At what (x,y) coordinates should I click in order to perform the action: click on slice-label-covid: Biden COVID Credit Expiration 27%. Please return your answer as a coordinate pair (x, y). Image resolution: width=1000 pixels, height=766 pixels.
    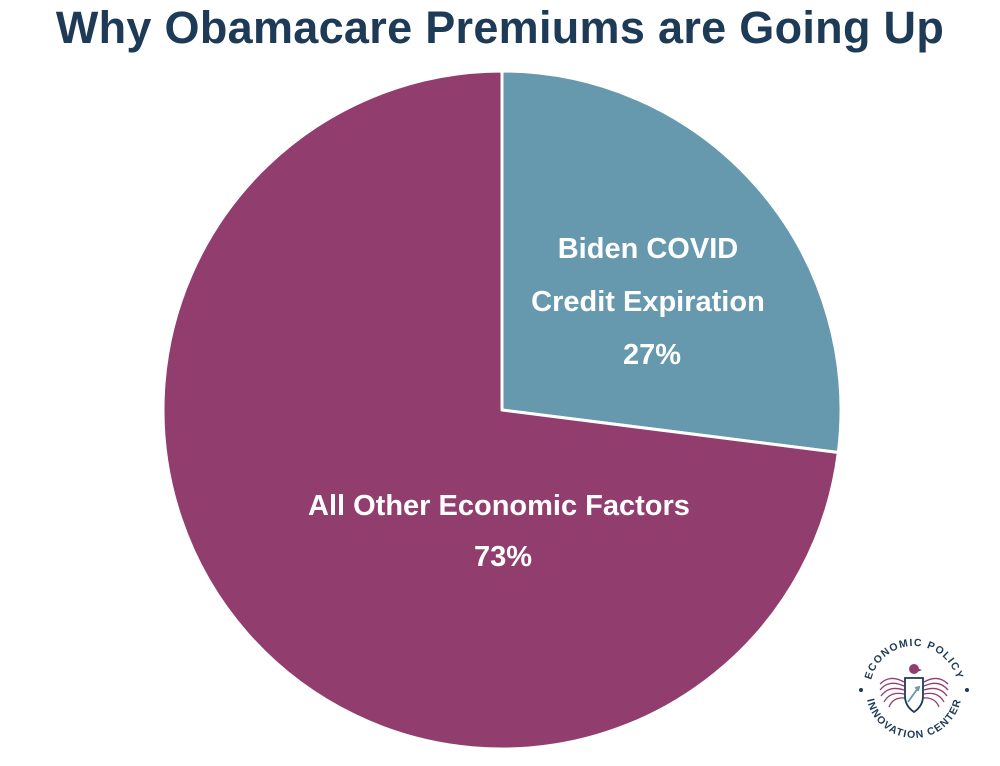
    Looking at the image, I should click on (652, 302).